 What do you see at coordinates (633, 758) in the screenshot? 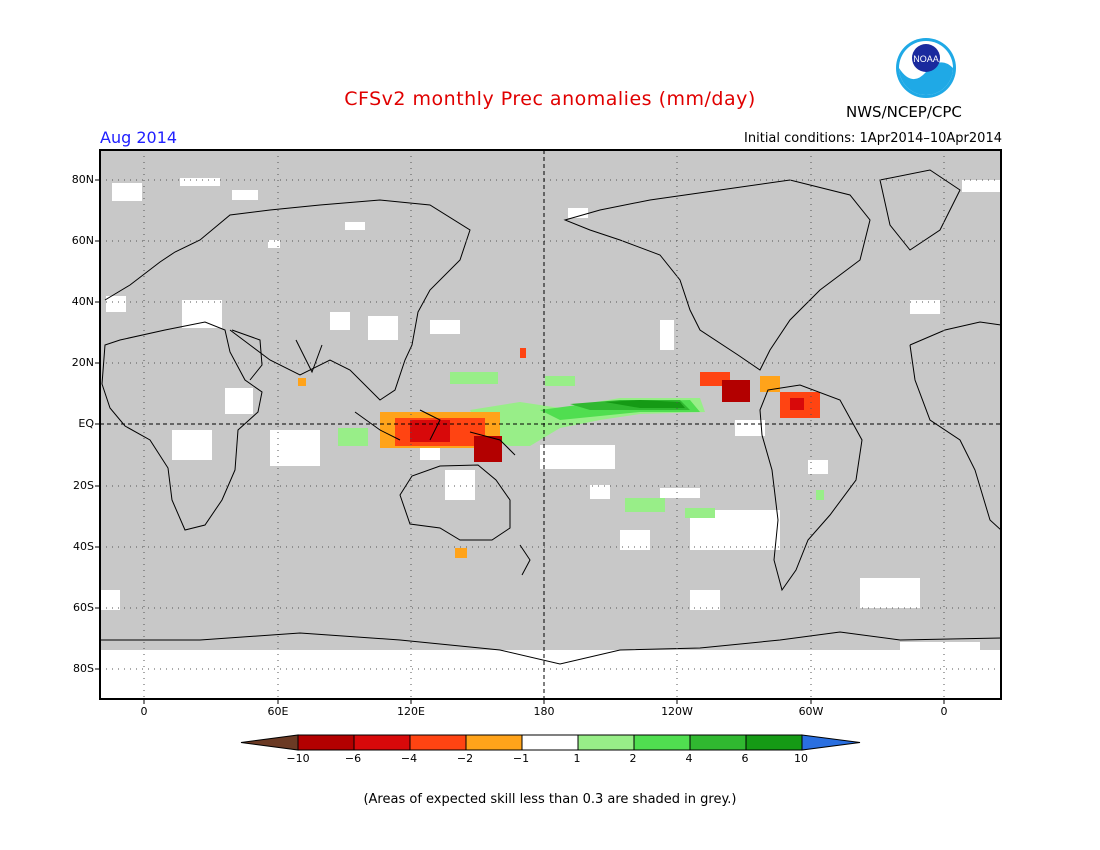
I see `colorbar-label: 2` at bounding box center [633, 758].